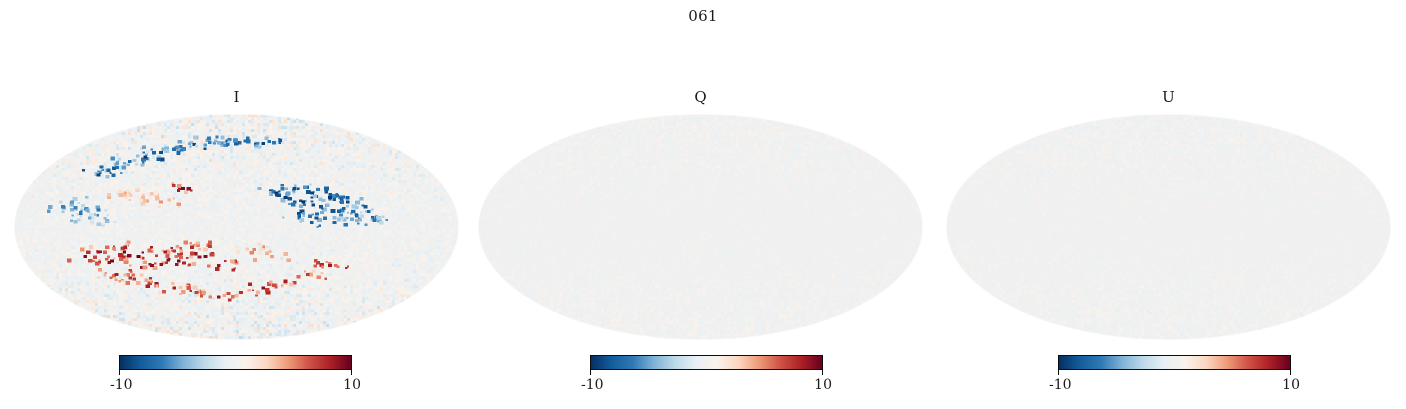 The image size is (1406, 409). Describe the element at coordinates (706, 362) in the screenshot. I see `colorbar-gradient-Q` at that location.